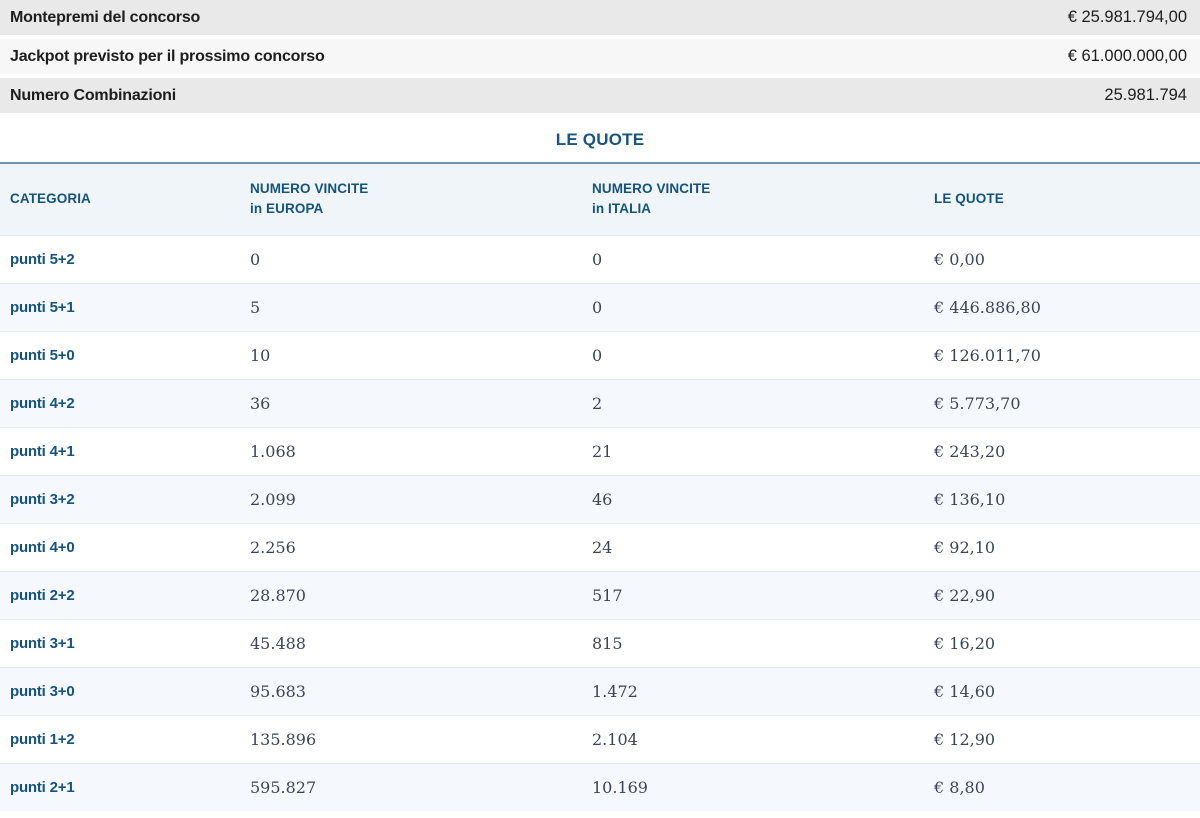 This screenshot has width=1200, height=818. Describe the element at coordinates (1062, 450) in the screenshot. I see `quota-cell: € 243,20` at that location.